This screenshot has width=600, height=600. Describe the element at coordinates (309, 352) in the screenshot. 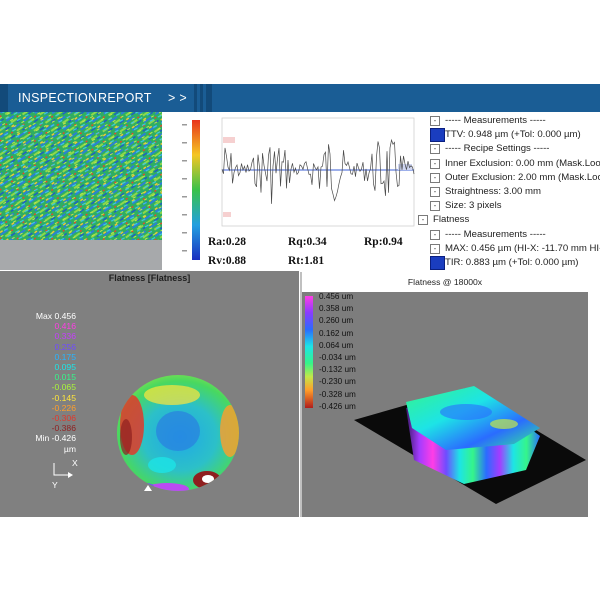

I see `flatness-3d-colorbar` at that location.